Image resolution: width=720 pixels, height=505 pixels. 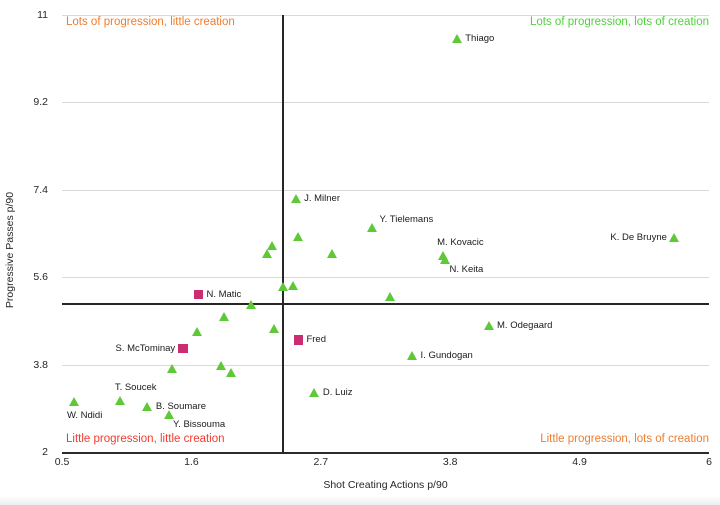 I want to click on x-tick-label: 1.6, so click(x=191, y=462).